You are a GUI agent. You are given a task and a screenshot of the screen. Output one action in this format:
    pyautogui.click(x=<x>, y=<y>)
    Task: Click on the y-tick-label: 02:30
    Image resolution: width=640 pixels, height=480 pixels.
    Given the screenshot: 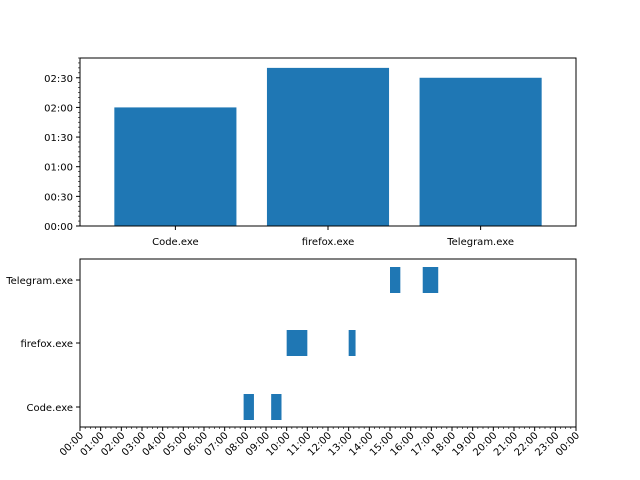 What is the action you would take?
    pyautogui.click(x=58, y=79)
    